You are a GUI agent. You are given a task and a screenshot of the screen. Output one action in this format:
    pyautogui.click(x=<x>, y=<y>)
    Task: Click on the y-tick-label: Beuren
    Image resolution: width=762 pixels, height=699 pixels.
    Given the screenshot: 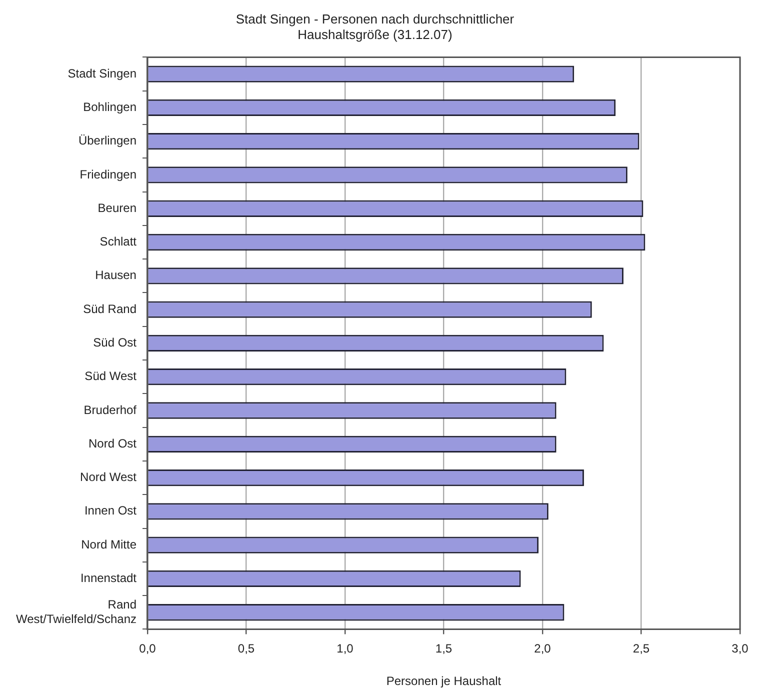 What is the action you would take?
    pyautogui.click(x=117, y=207)
    